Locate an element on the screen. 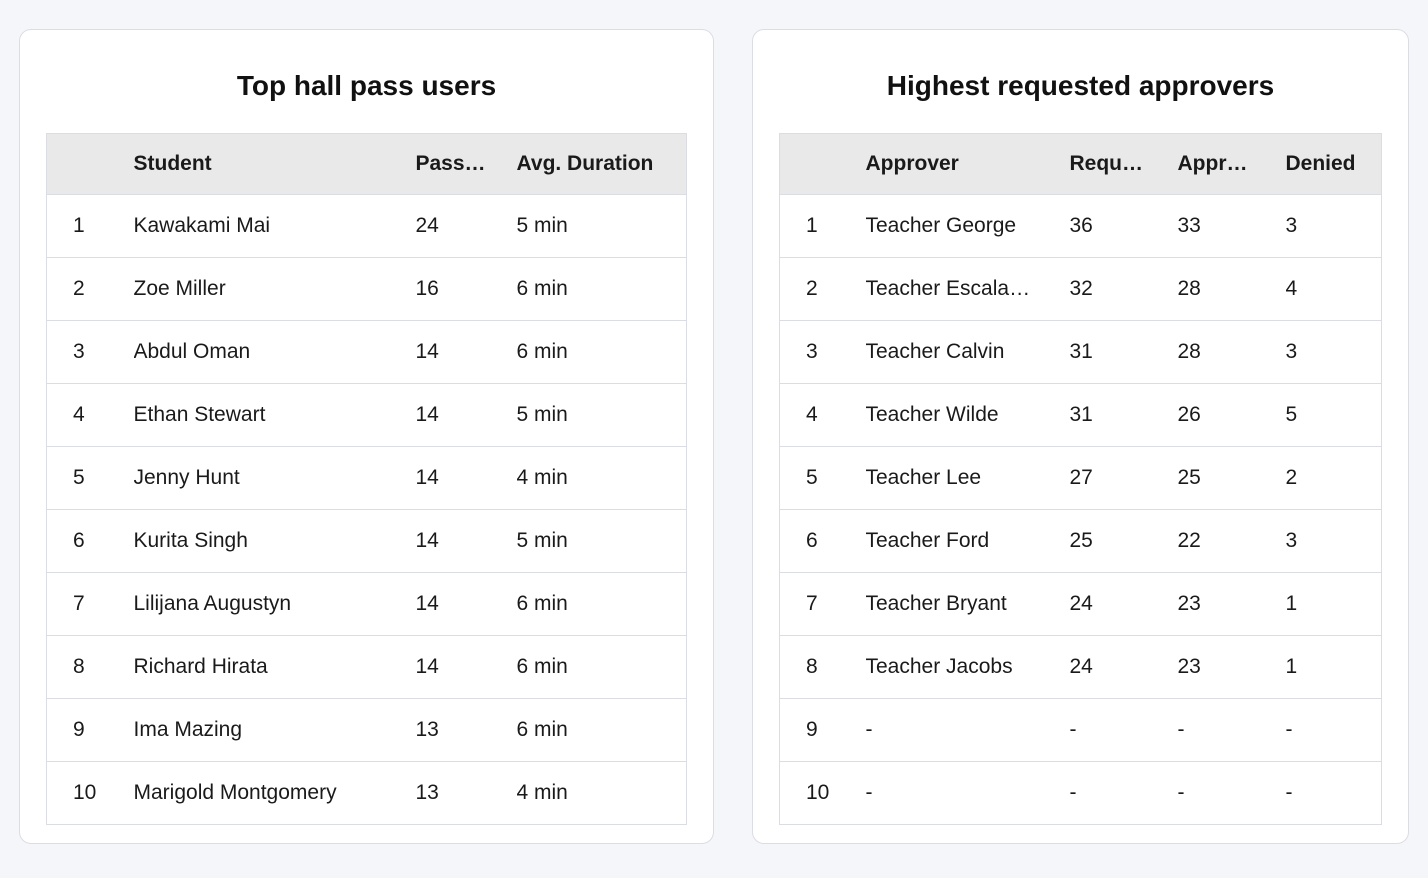  table-cell: 9 is located at coordinates (90, 730).